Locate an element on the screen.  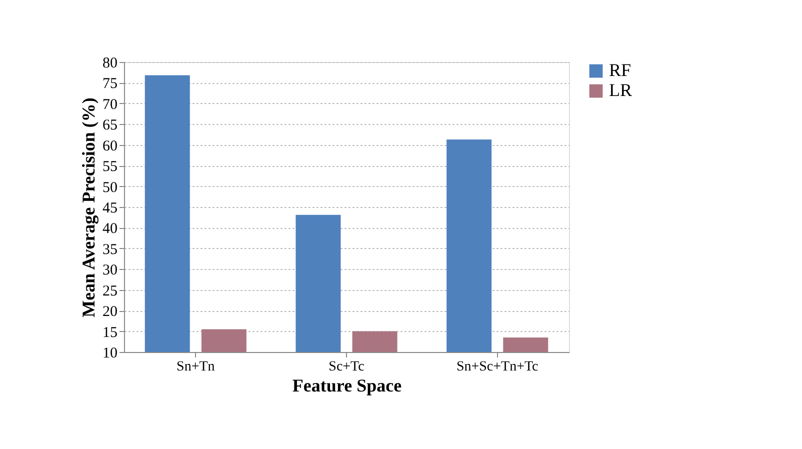
legend-label: LR is located at coordinates (620, 90).